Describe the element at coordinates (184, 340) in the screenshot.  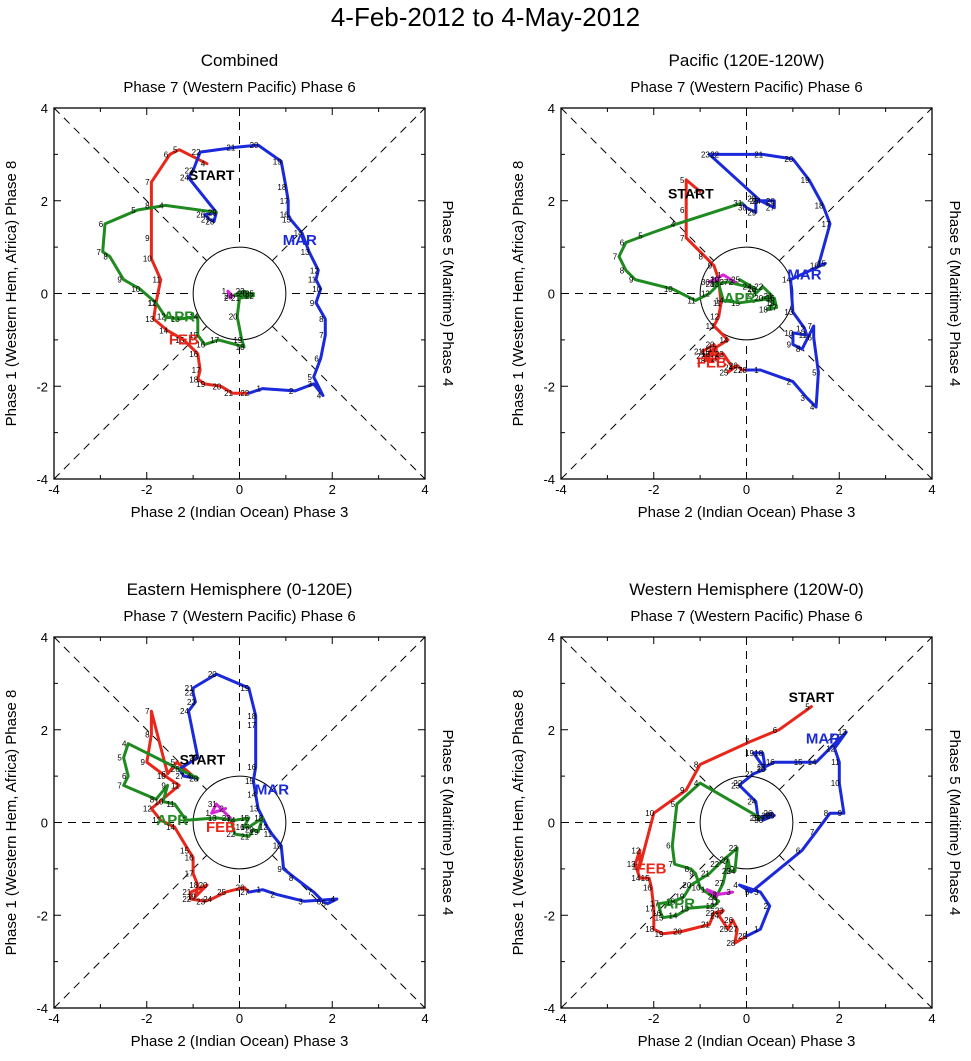
I see `month-label-feb: FEB` at that location.